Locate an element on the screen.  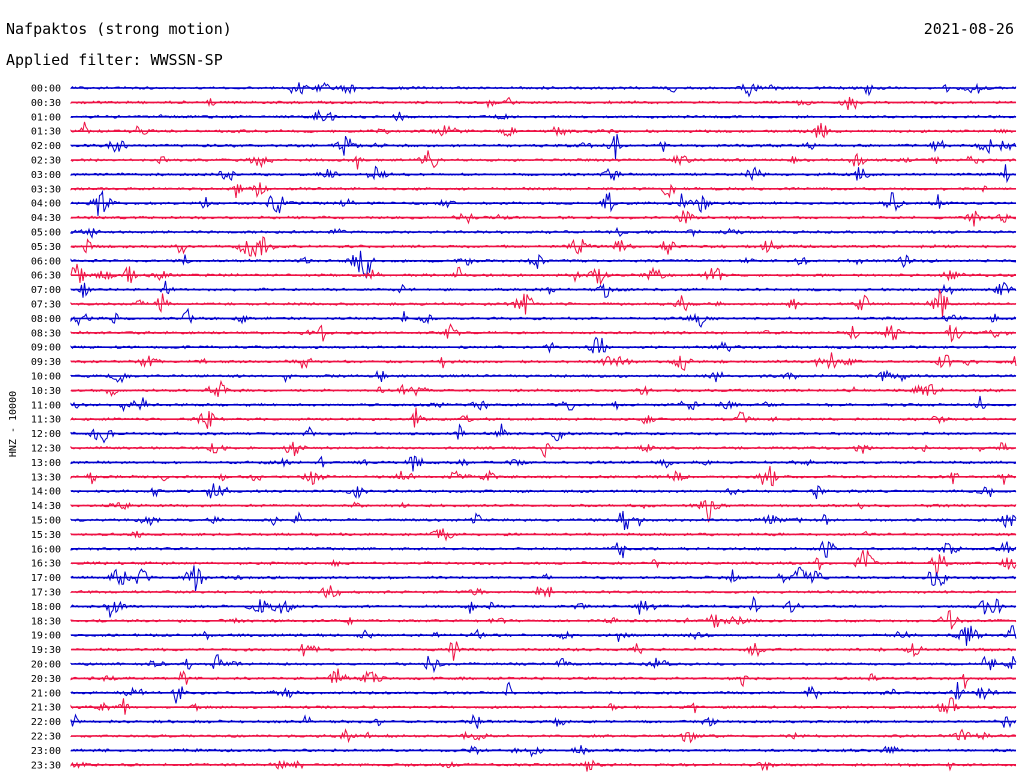
row-time-label: 10:00 is located at coordinates (46, 377).